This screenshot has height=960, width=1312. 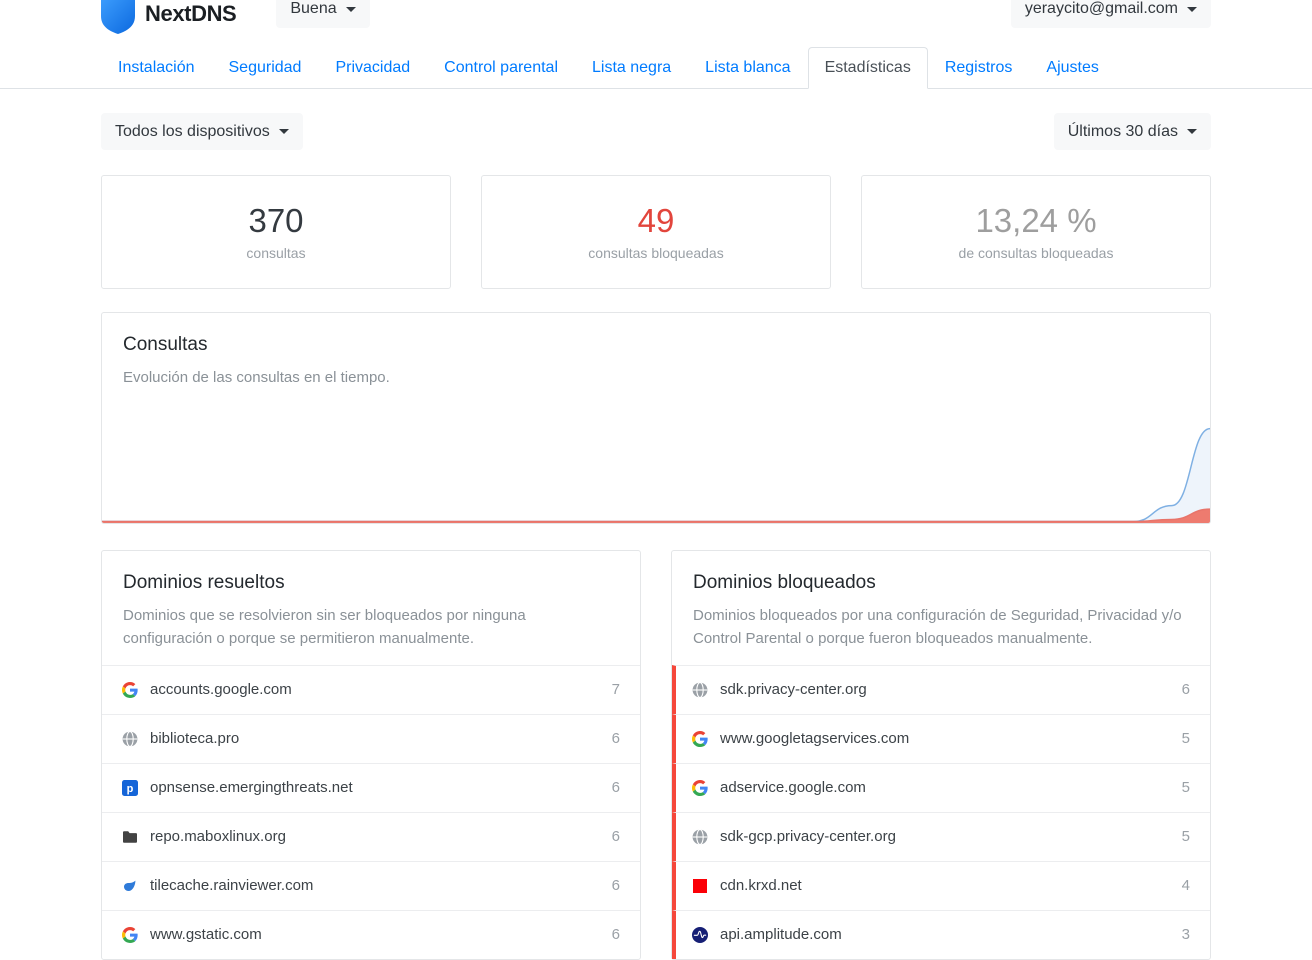 What do you see at coordinates (192, 131) in the screenshot?
I see `devices-filter-label: Todos los dispositivos` at bounding box center [192, 131].